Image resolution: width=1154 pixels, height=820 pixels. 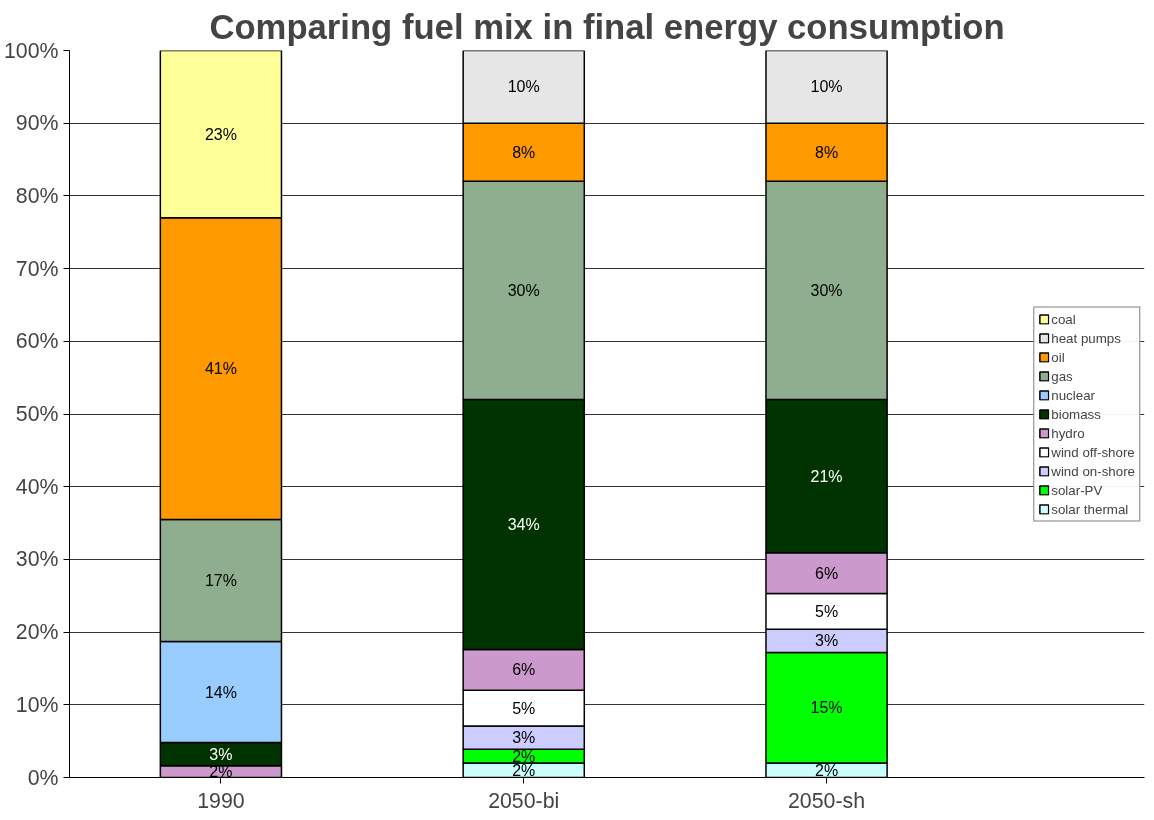 What do you see at coordinates (37, 123) in the screenshot?
I see `y-tick-label: 90%` at bounding box center [37, 123].